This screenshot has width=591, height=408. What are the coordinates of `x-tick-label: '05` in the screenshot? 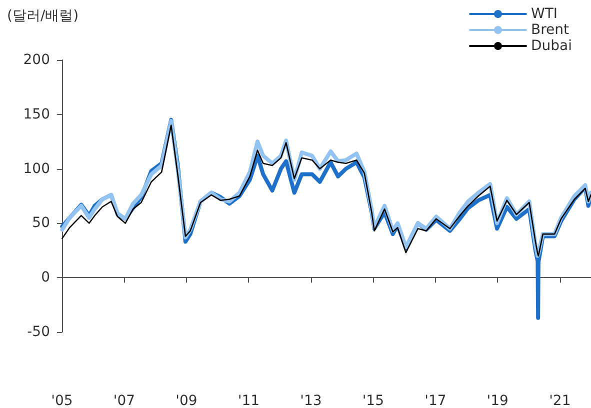 It's located at (62, 400).